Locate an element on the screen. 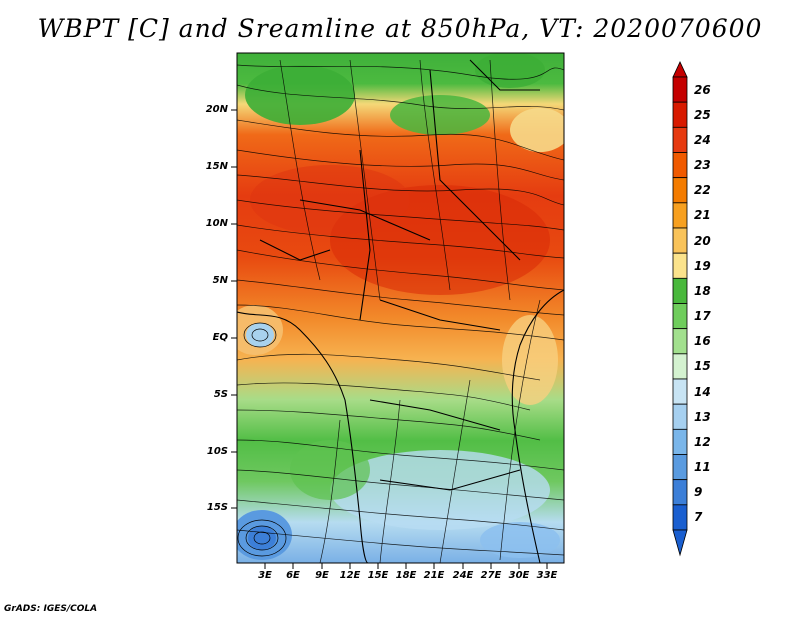 The width and height of the screenshot is (800, 618). colorbar-label: 7 is located at coordinates (698, 517).